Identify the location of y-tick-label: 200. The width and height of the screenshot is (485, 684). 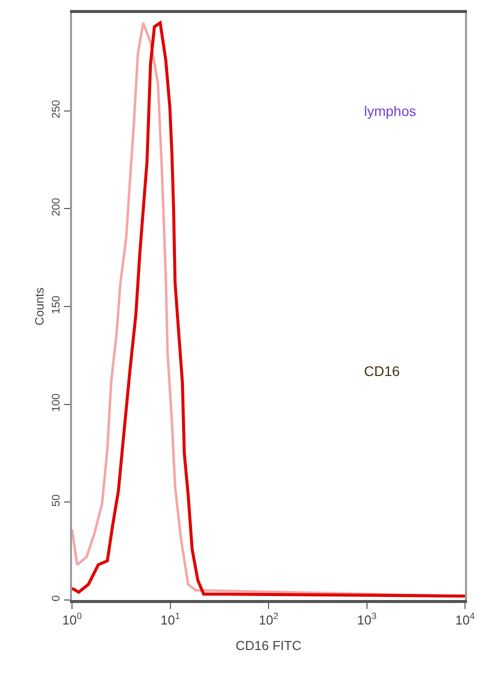
(56, 207).